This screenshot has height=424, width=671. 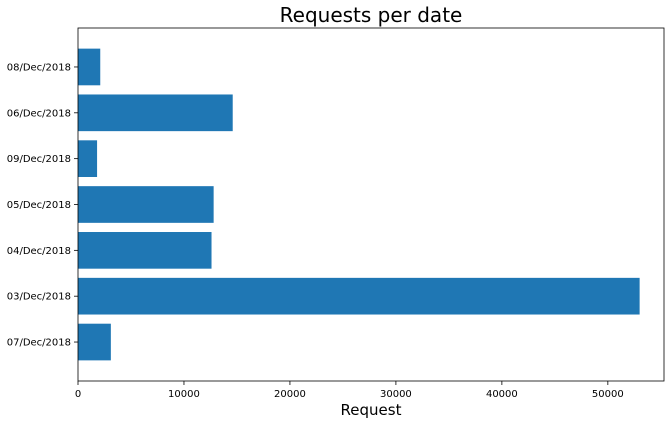 I want to click on chart-title: Requests per date, so click(x=371, y=15).